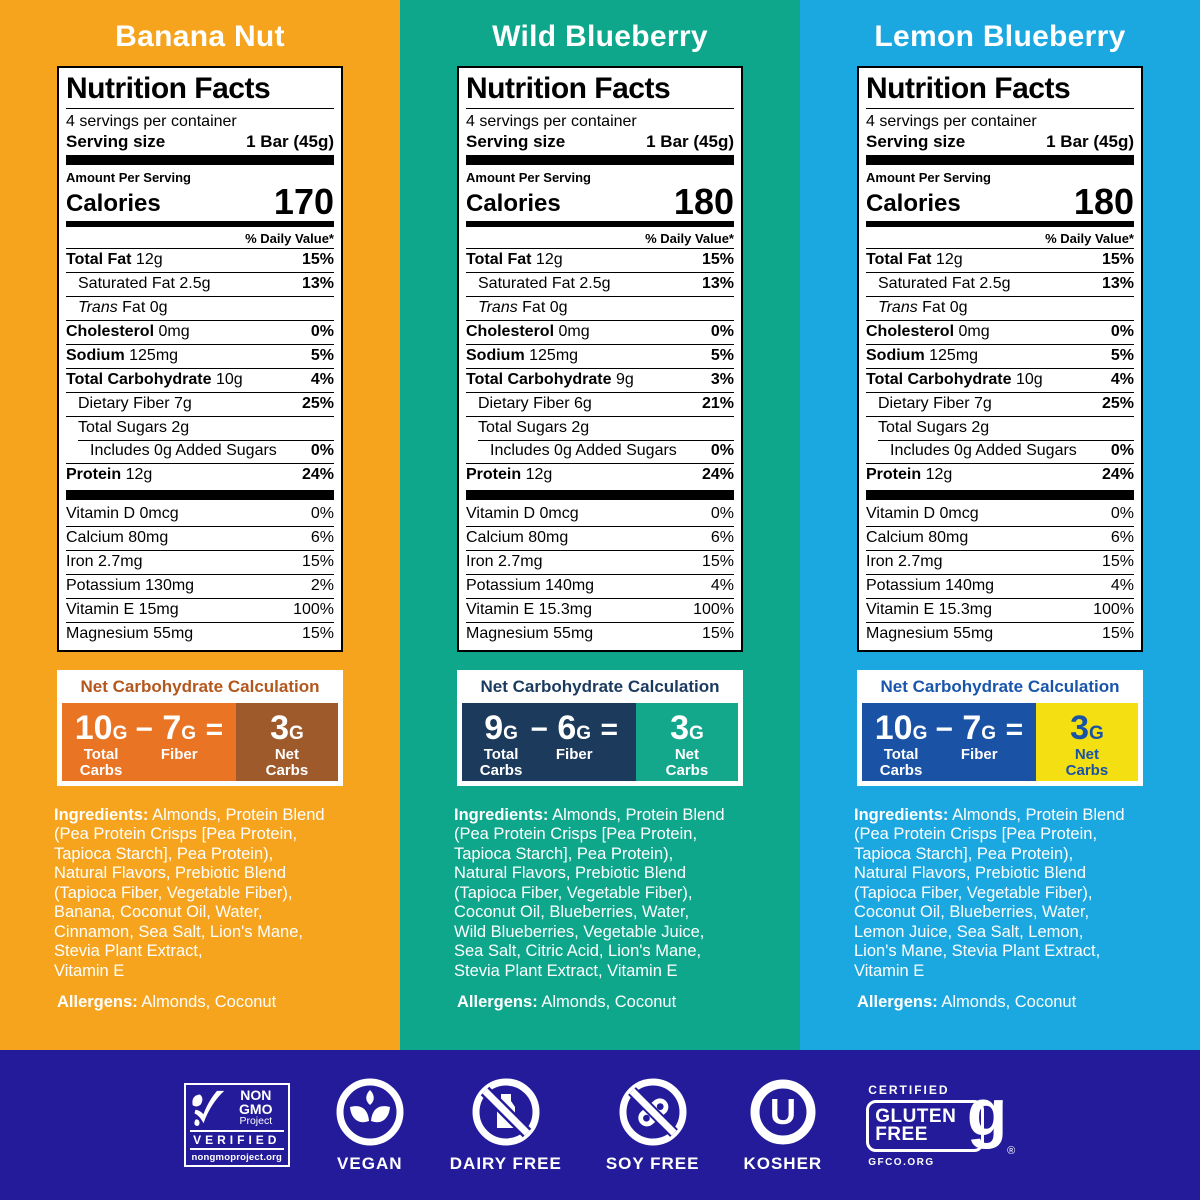  What do you see at coordinates (370, 1125) in the screenshot?
I see `vegan-badge: VEGAN` at bounding box center [370, 1125].